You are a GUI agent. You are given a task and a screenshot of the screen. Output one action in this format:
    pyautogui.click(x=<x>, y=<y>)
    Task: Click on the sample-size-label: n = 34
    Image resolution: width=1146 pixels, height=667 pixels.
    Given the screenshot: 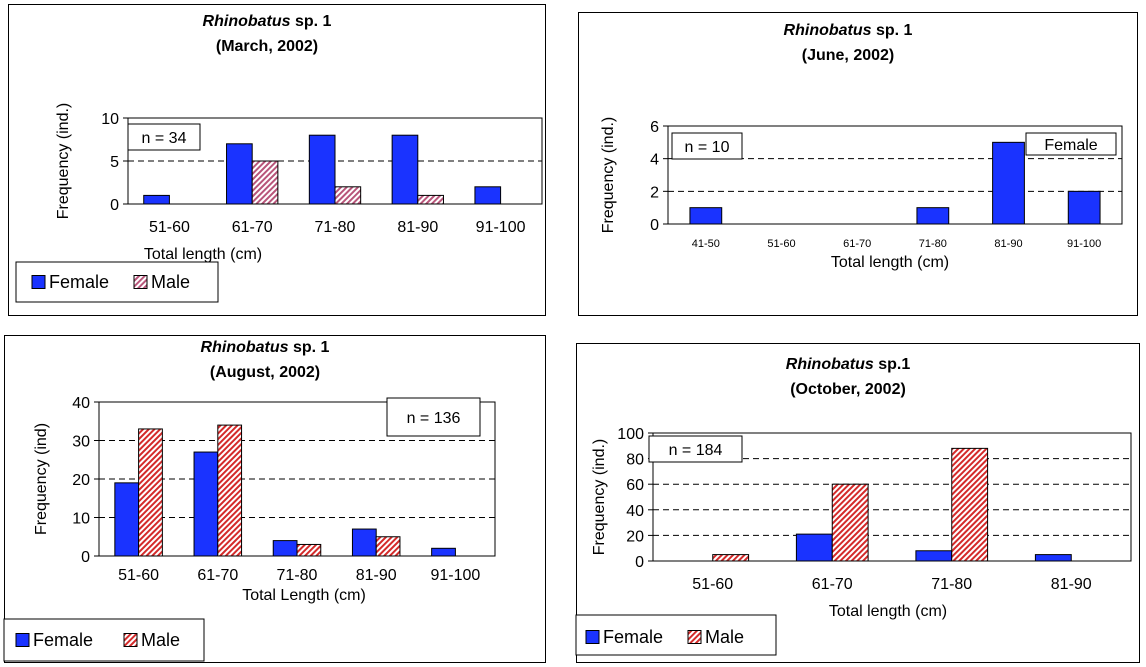 What is the action you would take?
    pyautogui.click(x=164, y=138)
    